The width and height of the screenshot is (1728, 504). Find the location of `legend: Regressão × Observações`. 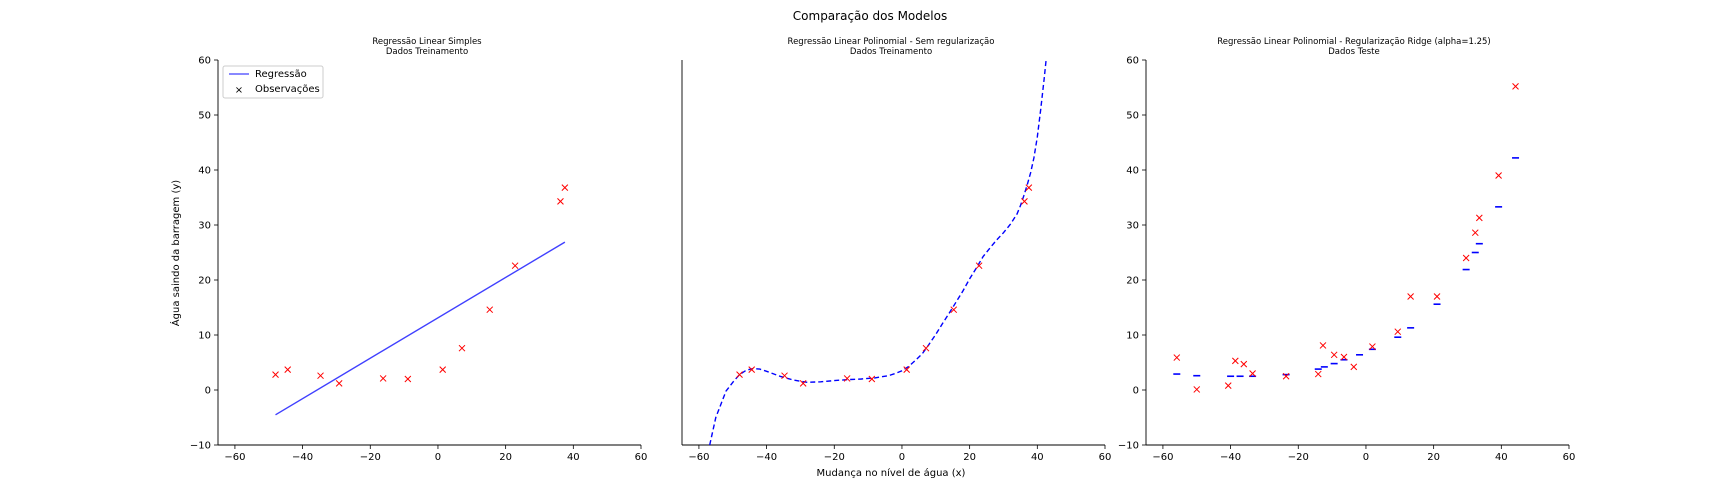

legend: Regressão × Observações is located at coordinates (273, 82).